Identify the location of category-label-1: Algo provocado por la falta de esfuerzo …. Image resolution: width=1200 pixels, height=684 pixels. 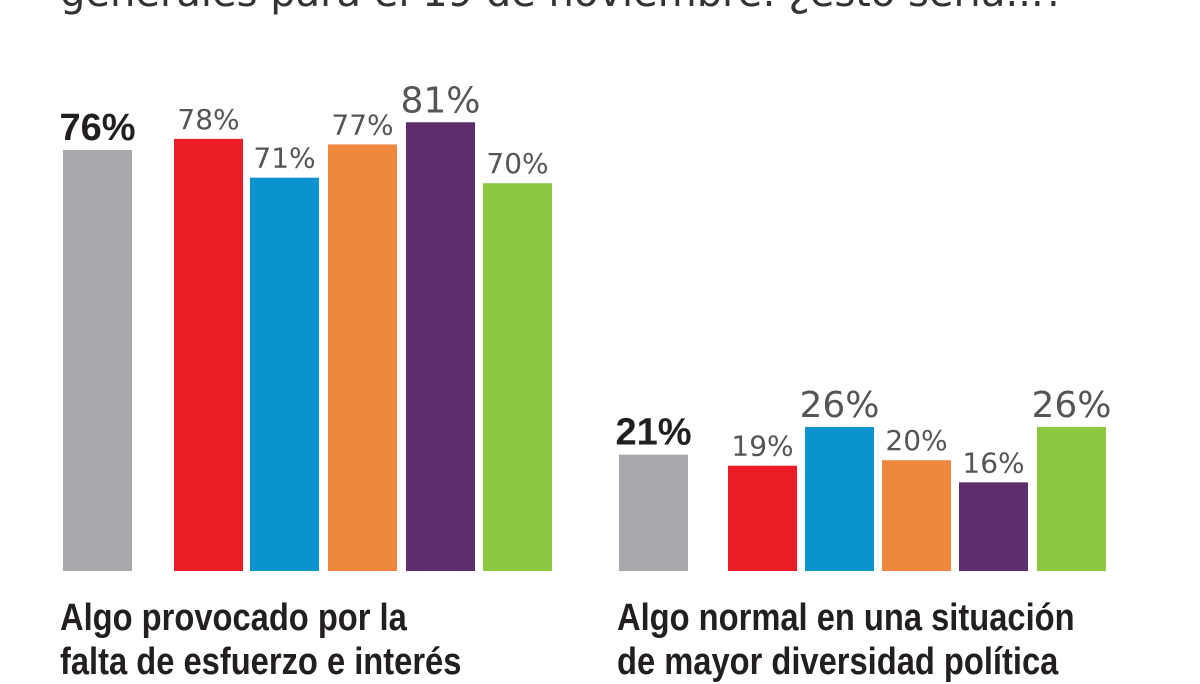
(260, 640).